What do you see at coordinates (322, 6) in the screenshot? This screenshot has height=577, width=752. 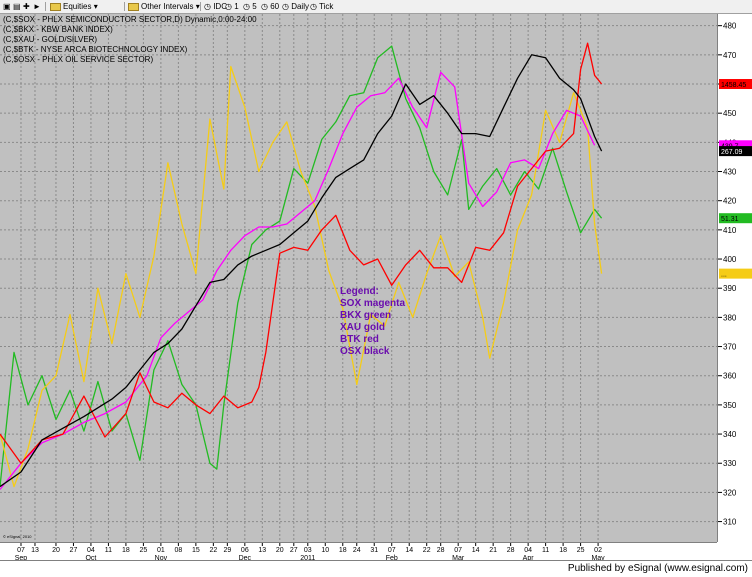 I see `tick-button: ◷ Tick` at bounding box center [322, 6].